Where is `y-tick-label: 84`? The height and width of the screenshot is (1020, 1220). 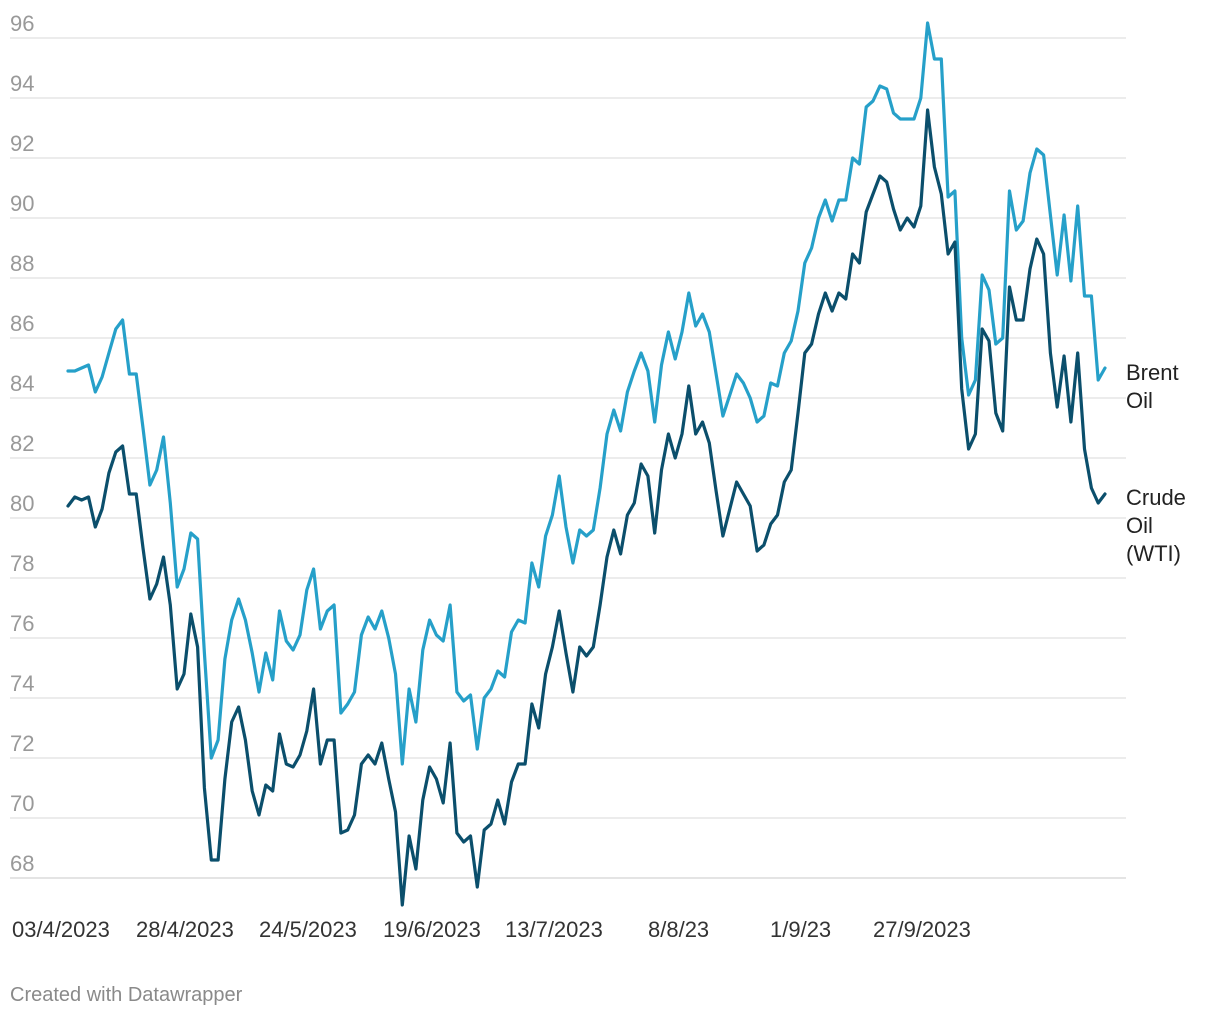 y-tick-label: 84 is located at coordinates (22, 383).